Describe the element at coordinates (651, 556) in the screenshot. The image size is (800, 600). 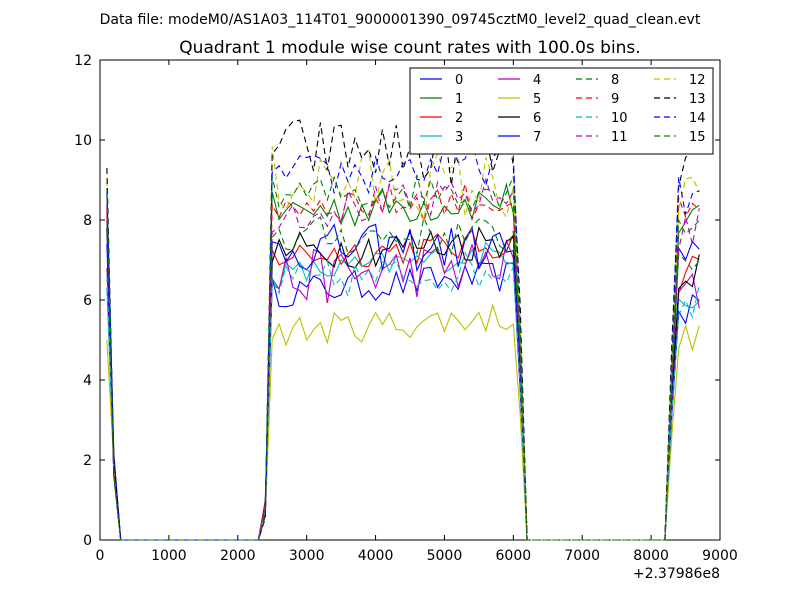
I see `x-tick-label: 8000` at that location.